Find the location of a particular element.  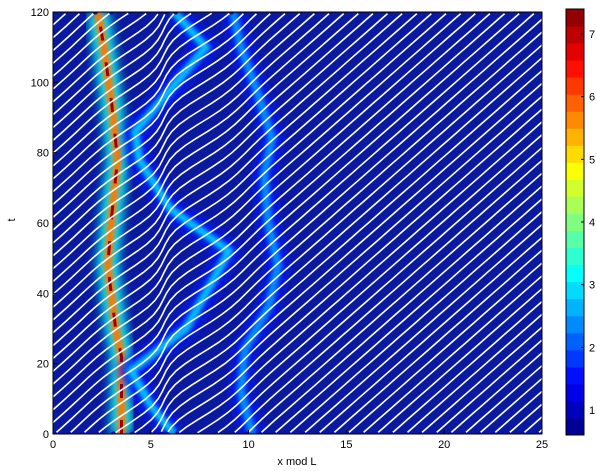

colorbar-tick-label: 4 is located at coordinates (592, 223).